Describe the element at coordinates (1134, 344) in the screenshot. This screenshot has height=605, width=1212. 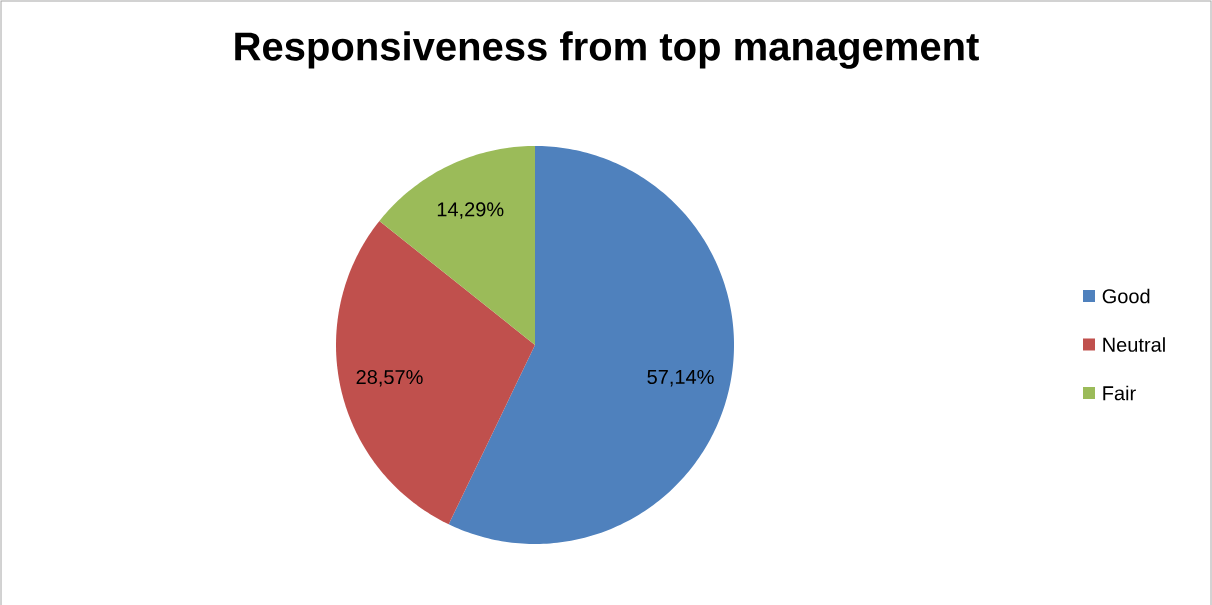
I see `legend-label: Neutral` at that location.